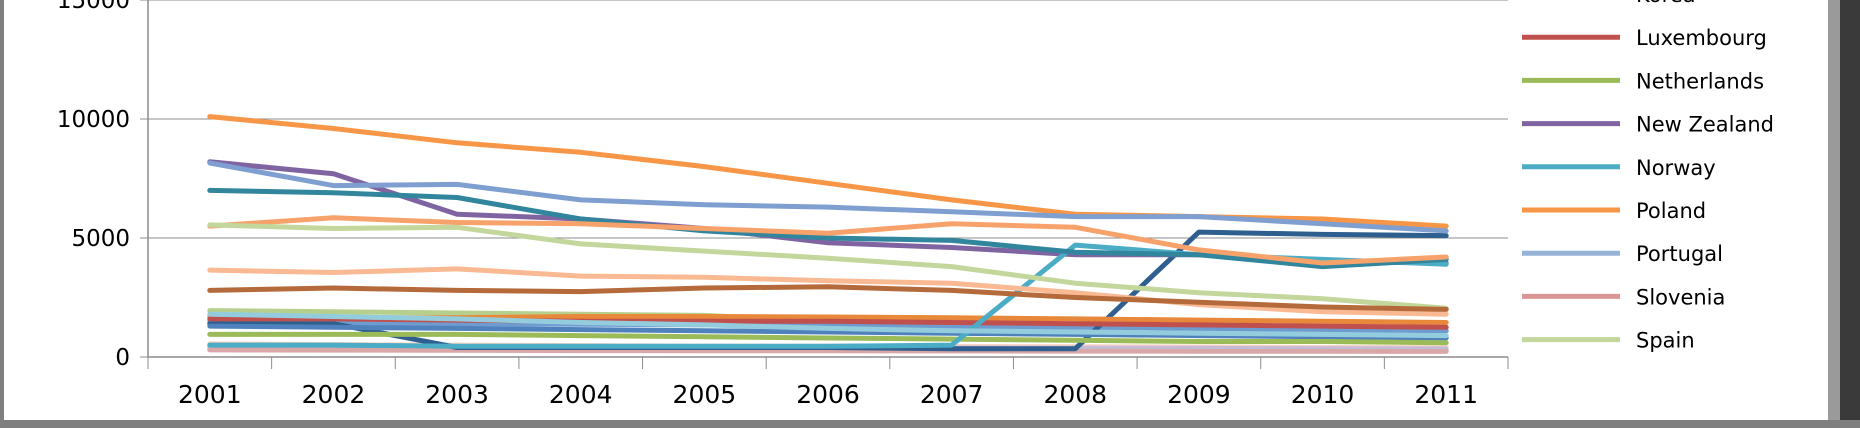 The height and width of the screenshot is (428, 1860). What do you see at coordinates (210, 394) in the screenshot?
I see `x-tick-label: 2001` at bounding box center [210, 394].